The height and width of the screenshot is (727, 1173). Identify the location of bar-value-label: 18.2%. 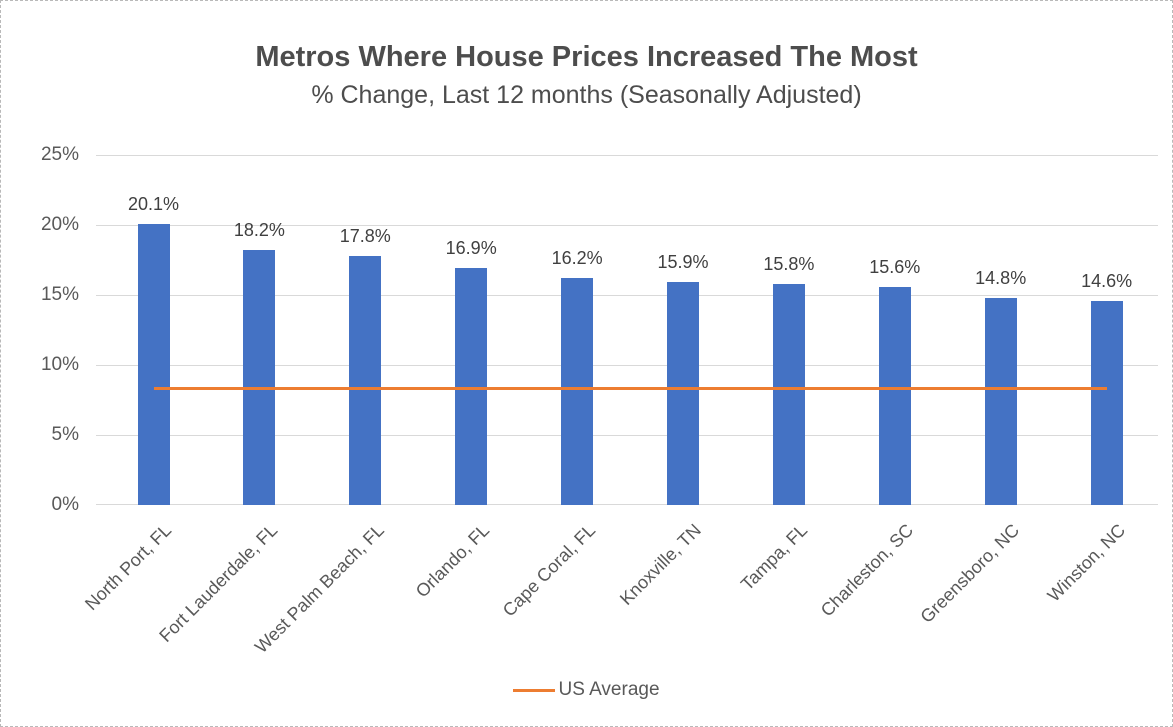
(259, 230).